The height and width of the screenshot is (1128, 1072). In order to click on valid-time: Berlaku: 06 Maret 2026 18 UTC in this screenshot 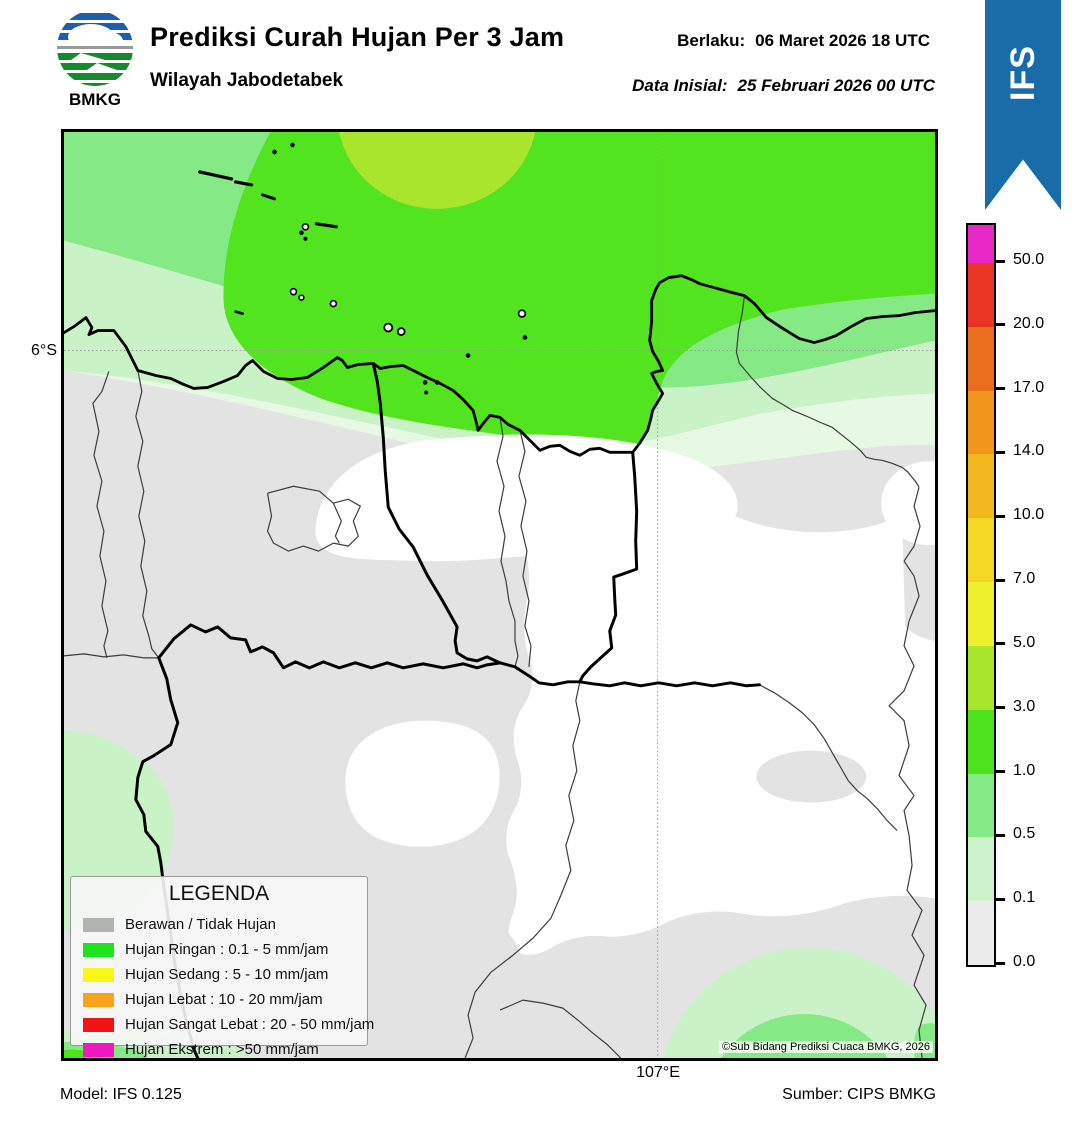, I will do `click(803, 41)`.